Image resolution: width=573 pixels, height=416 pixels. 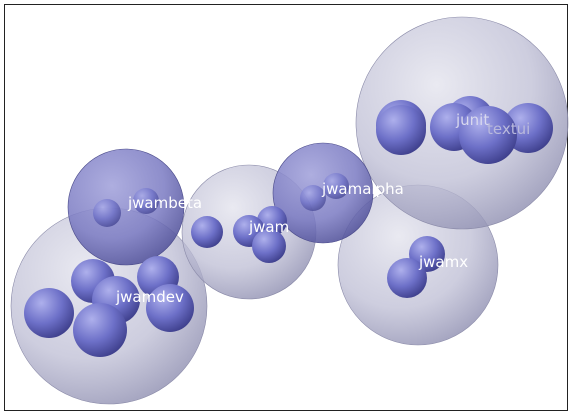 What do you see at coordinates (268, 227) in the screenshot?
I see `label-jwam: jwam` at bounding box center [268, 227].